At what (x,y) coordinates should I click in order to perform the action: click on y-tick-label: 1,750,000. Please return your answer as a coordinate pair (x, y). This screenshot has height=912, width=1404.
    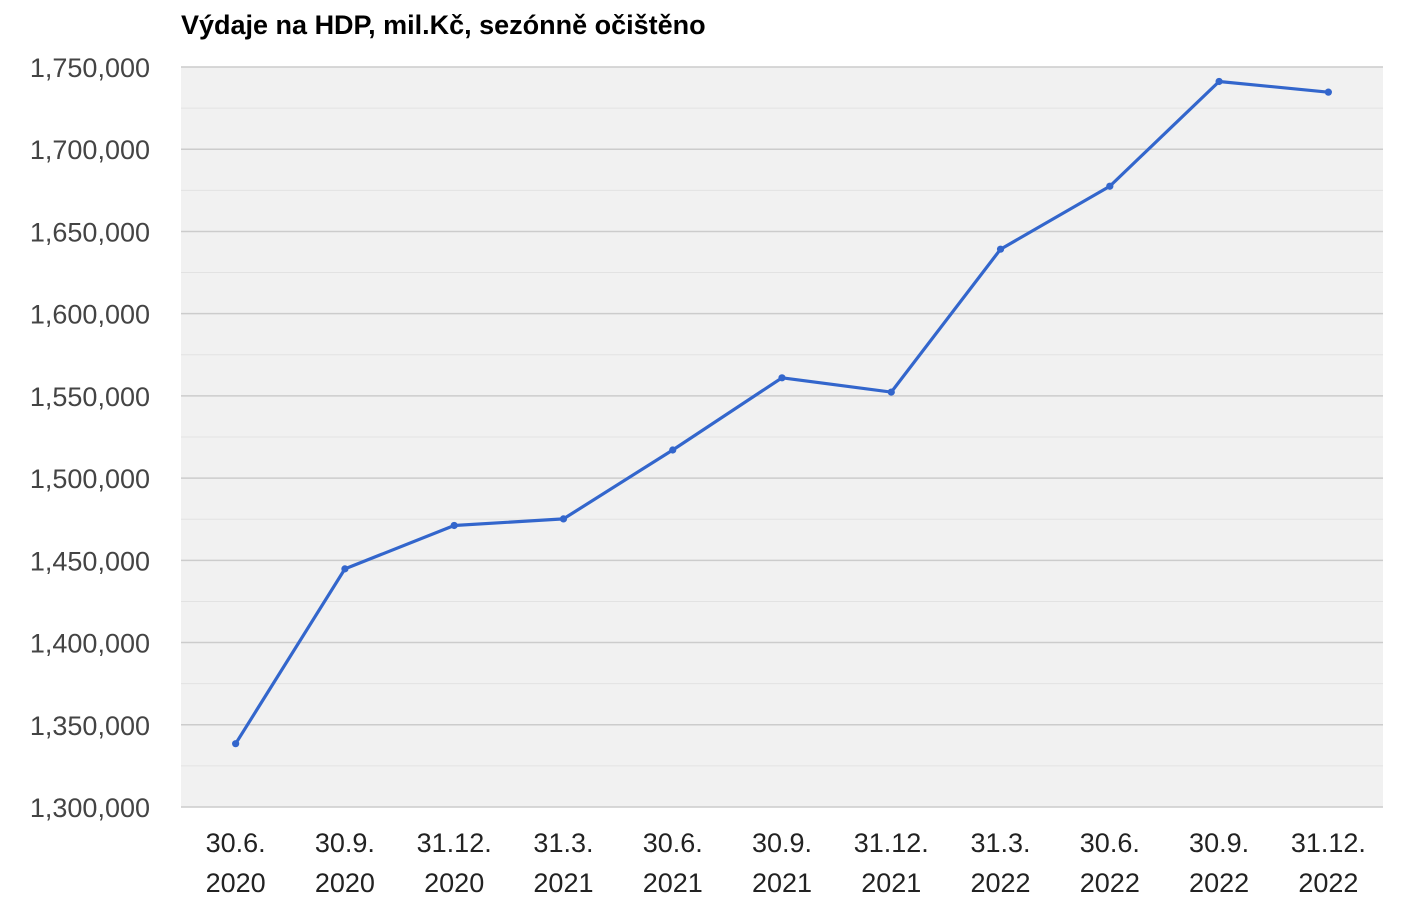
    Looking at the image, I should click on (90, 68).